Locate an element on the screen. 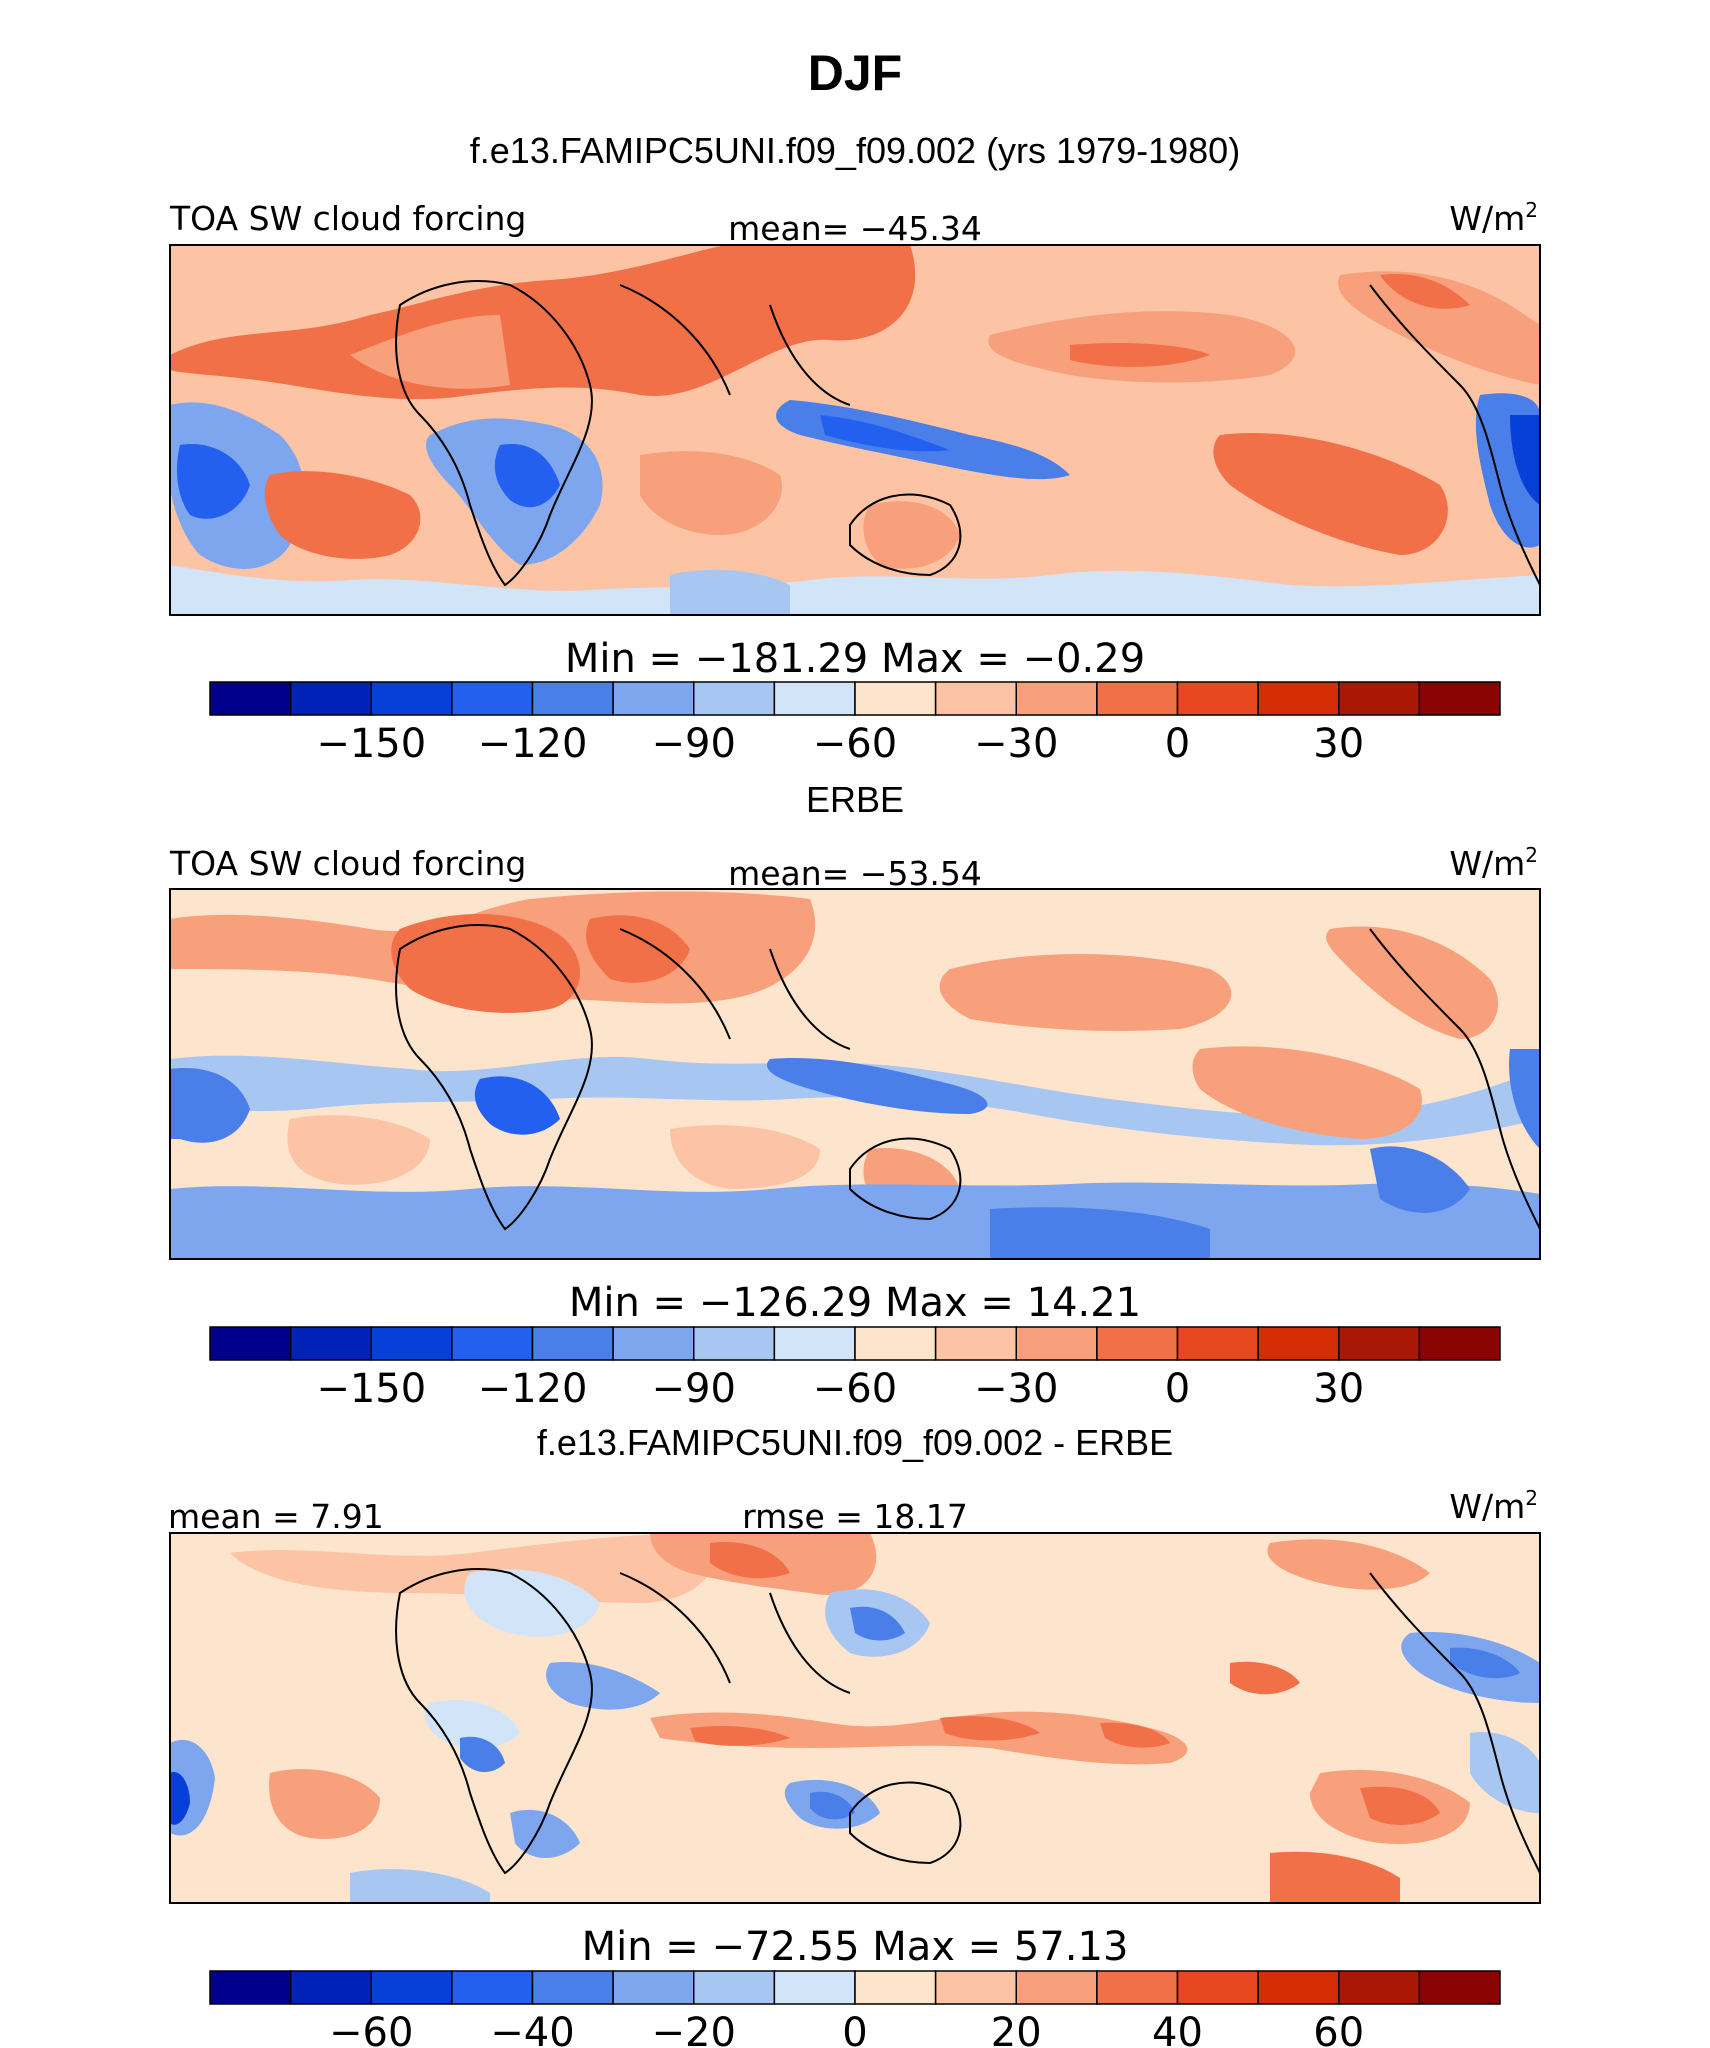 The width and height of the screenshot is (1710, 2048). panel-3-minmax: Min = −72.55 Max = 57.13 is located at coordinates (855, 1947).